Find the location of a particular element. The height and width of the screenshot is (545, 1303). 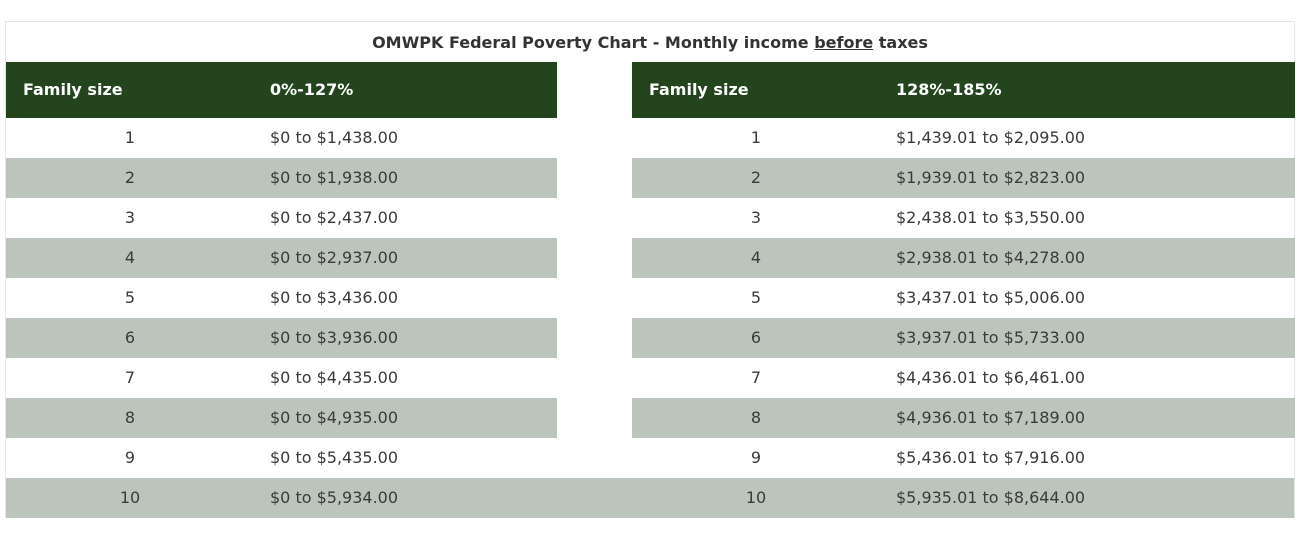

table-row: 8 $0 to $4,935.00 is located at coordinates (281, 418).